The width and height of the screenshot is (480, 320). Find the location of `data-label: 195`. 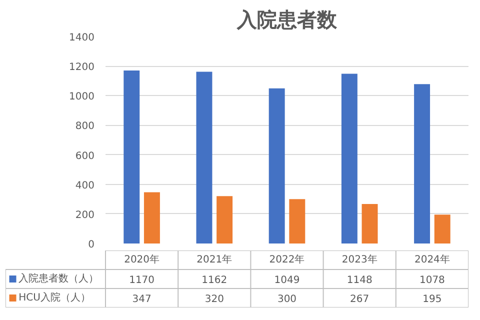

data-label: 195 is located at coordinates (432, 299).